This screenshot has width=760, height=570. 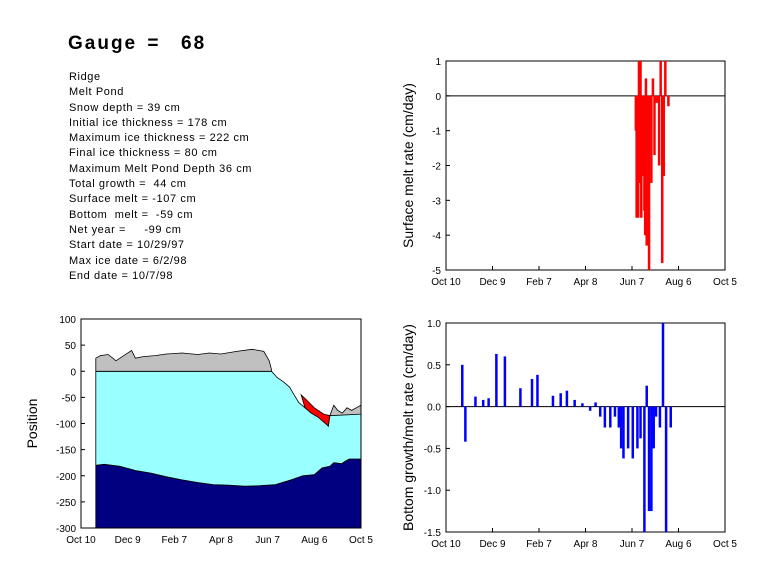 I want to click on page-title: Gauge = 68, so click(x=137, y=43).